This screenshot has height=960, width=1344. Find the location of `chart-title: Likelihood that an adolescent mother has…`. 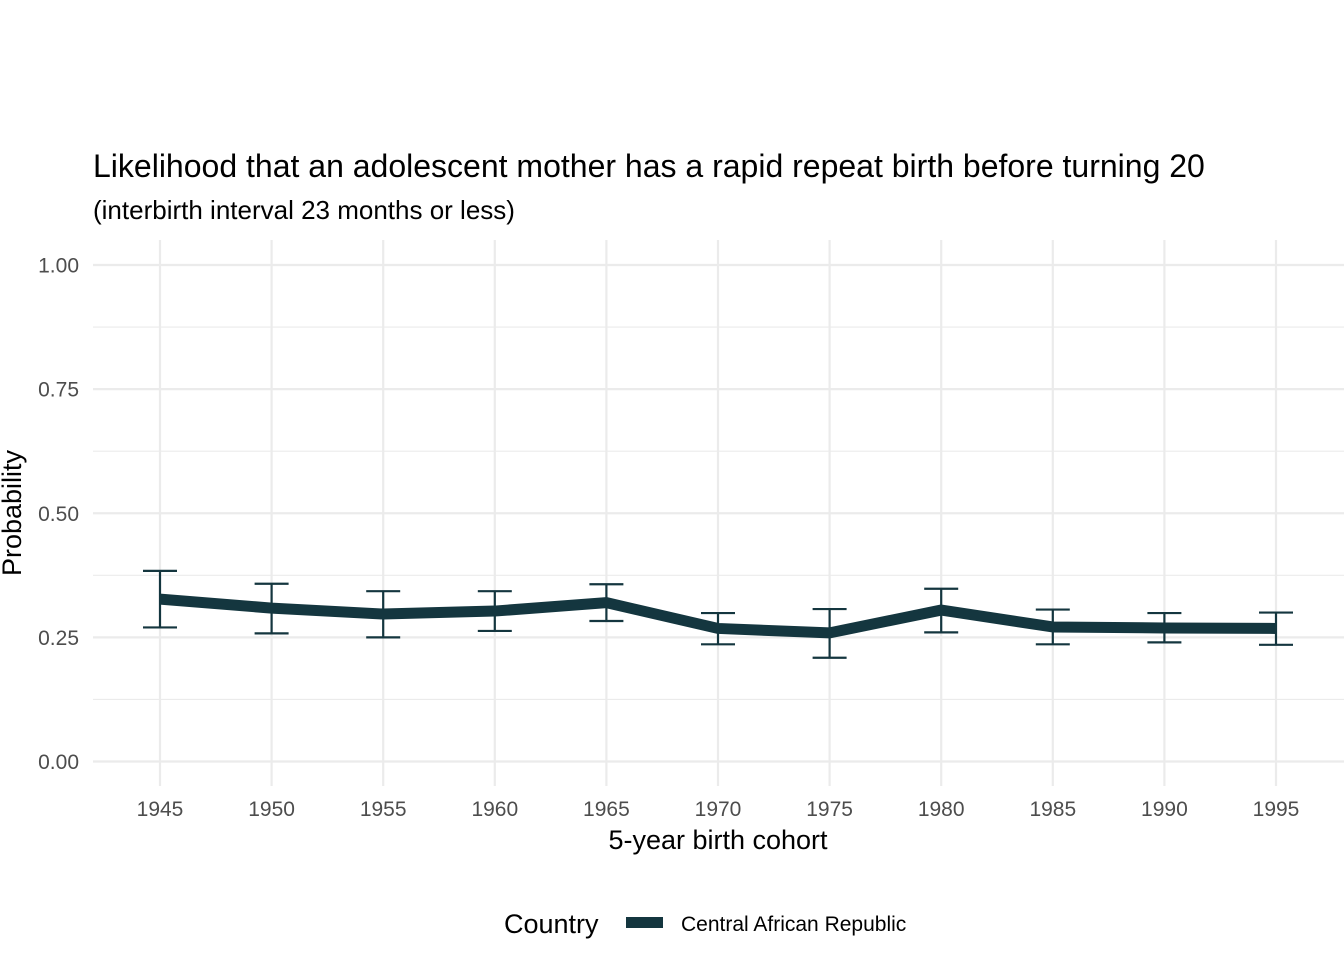

chart-title: Likelihood that an adolescent mother has… is located at coordinates (649, 166).